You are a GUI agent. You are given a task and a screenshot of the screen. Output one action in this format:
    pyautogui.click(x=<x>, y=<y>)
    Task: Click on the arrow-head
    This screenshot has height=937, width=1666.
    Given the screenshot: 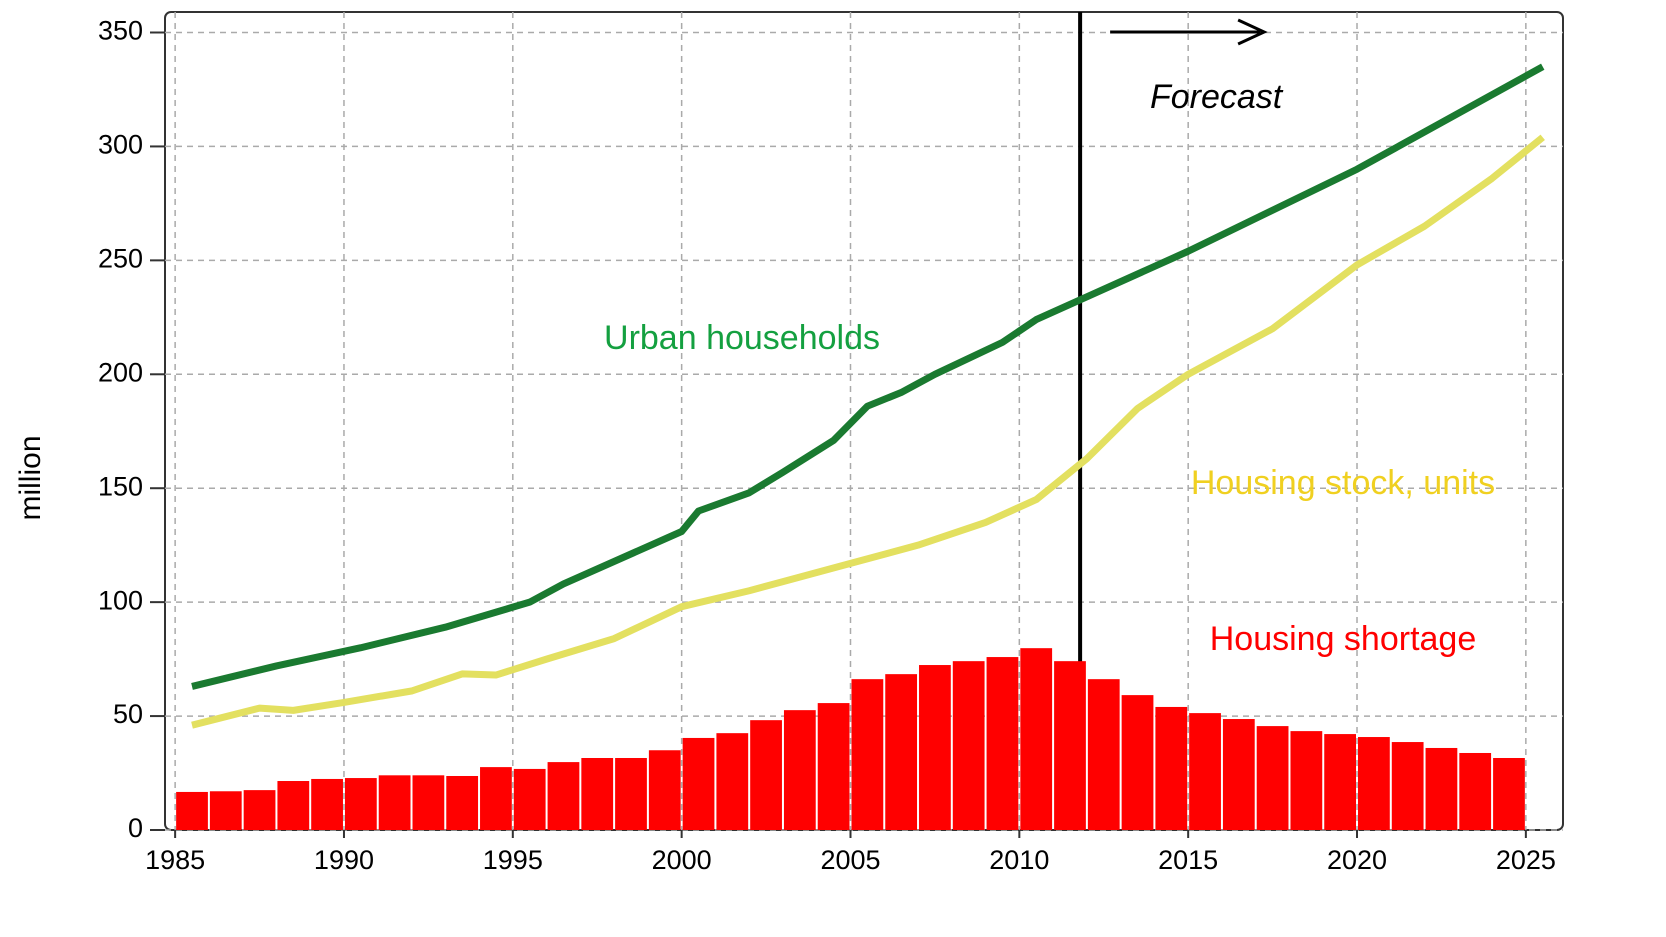 What is the action you would take?
    pyautogui.click(x=1252, y=32)
    